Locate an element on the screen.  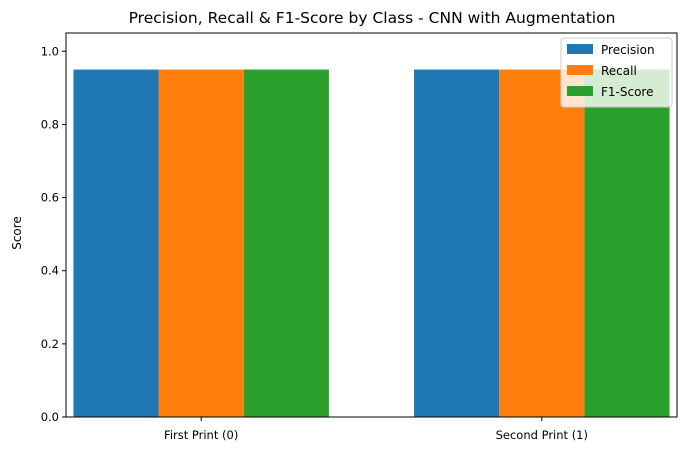
legend-label: F1-Score is located at coordinates (627, 92).